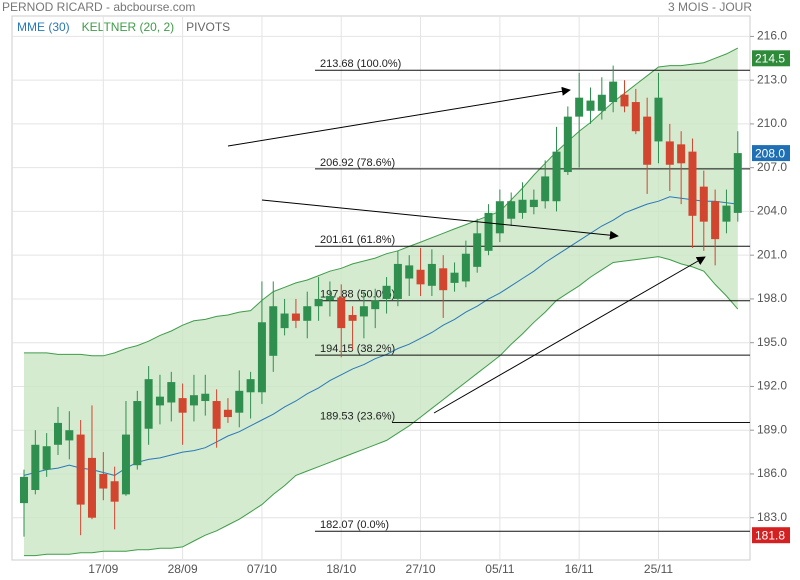 The image size is (800, 580). I want to click on y-tick-label: 189.0, so click(772, 429).